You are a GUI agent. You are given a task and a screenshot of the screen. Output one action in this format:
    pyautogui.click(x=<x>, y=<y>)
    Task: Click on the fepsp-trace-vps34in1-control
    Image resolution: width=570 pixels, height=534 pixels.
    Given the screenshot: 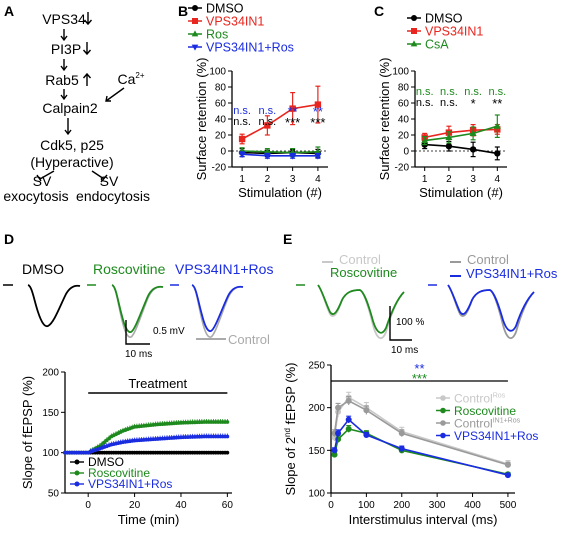 What is the action you would take?
    pyautogui.click(x=217, y=311)
    